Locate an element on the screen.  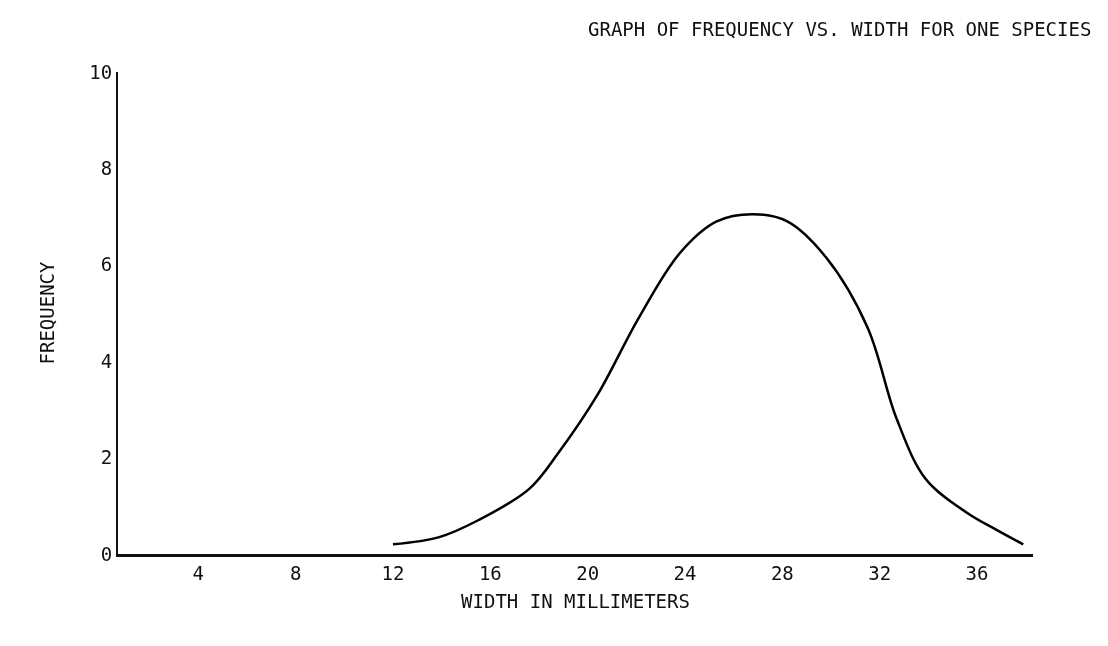
y-tick-label: 4 is located at coordinates (106, 360).